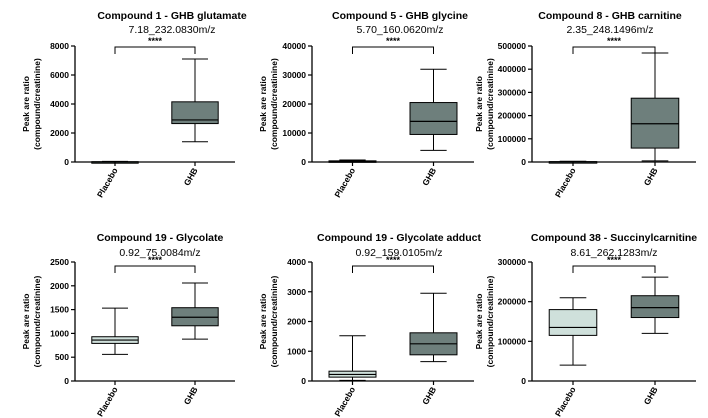 This screenshot has height=418, width=708. What do you see at coordinates (172, 30) in the screenshot?
I see `panel-subtitle: 7.18_232.0830m/z` at bounding box center [172, 30].